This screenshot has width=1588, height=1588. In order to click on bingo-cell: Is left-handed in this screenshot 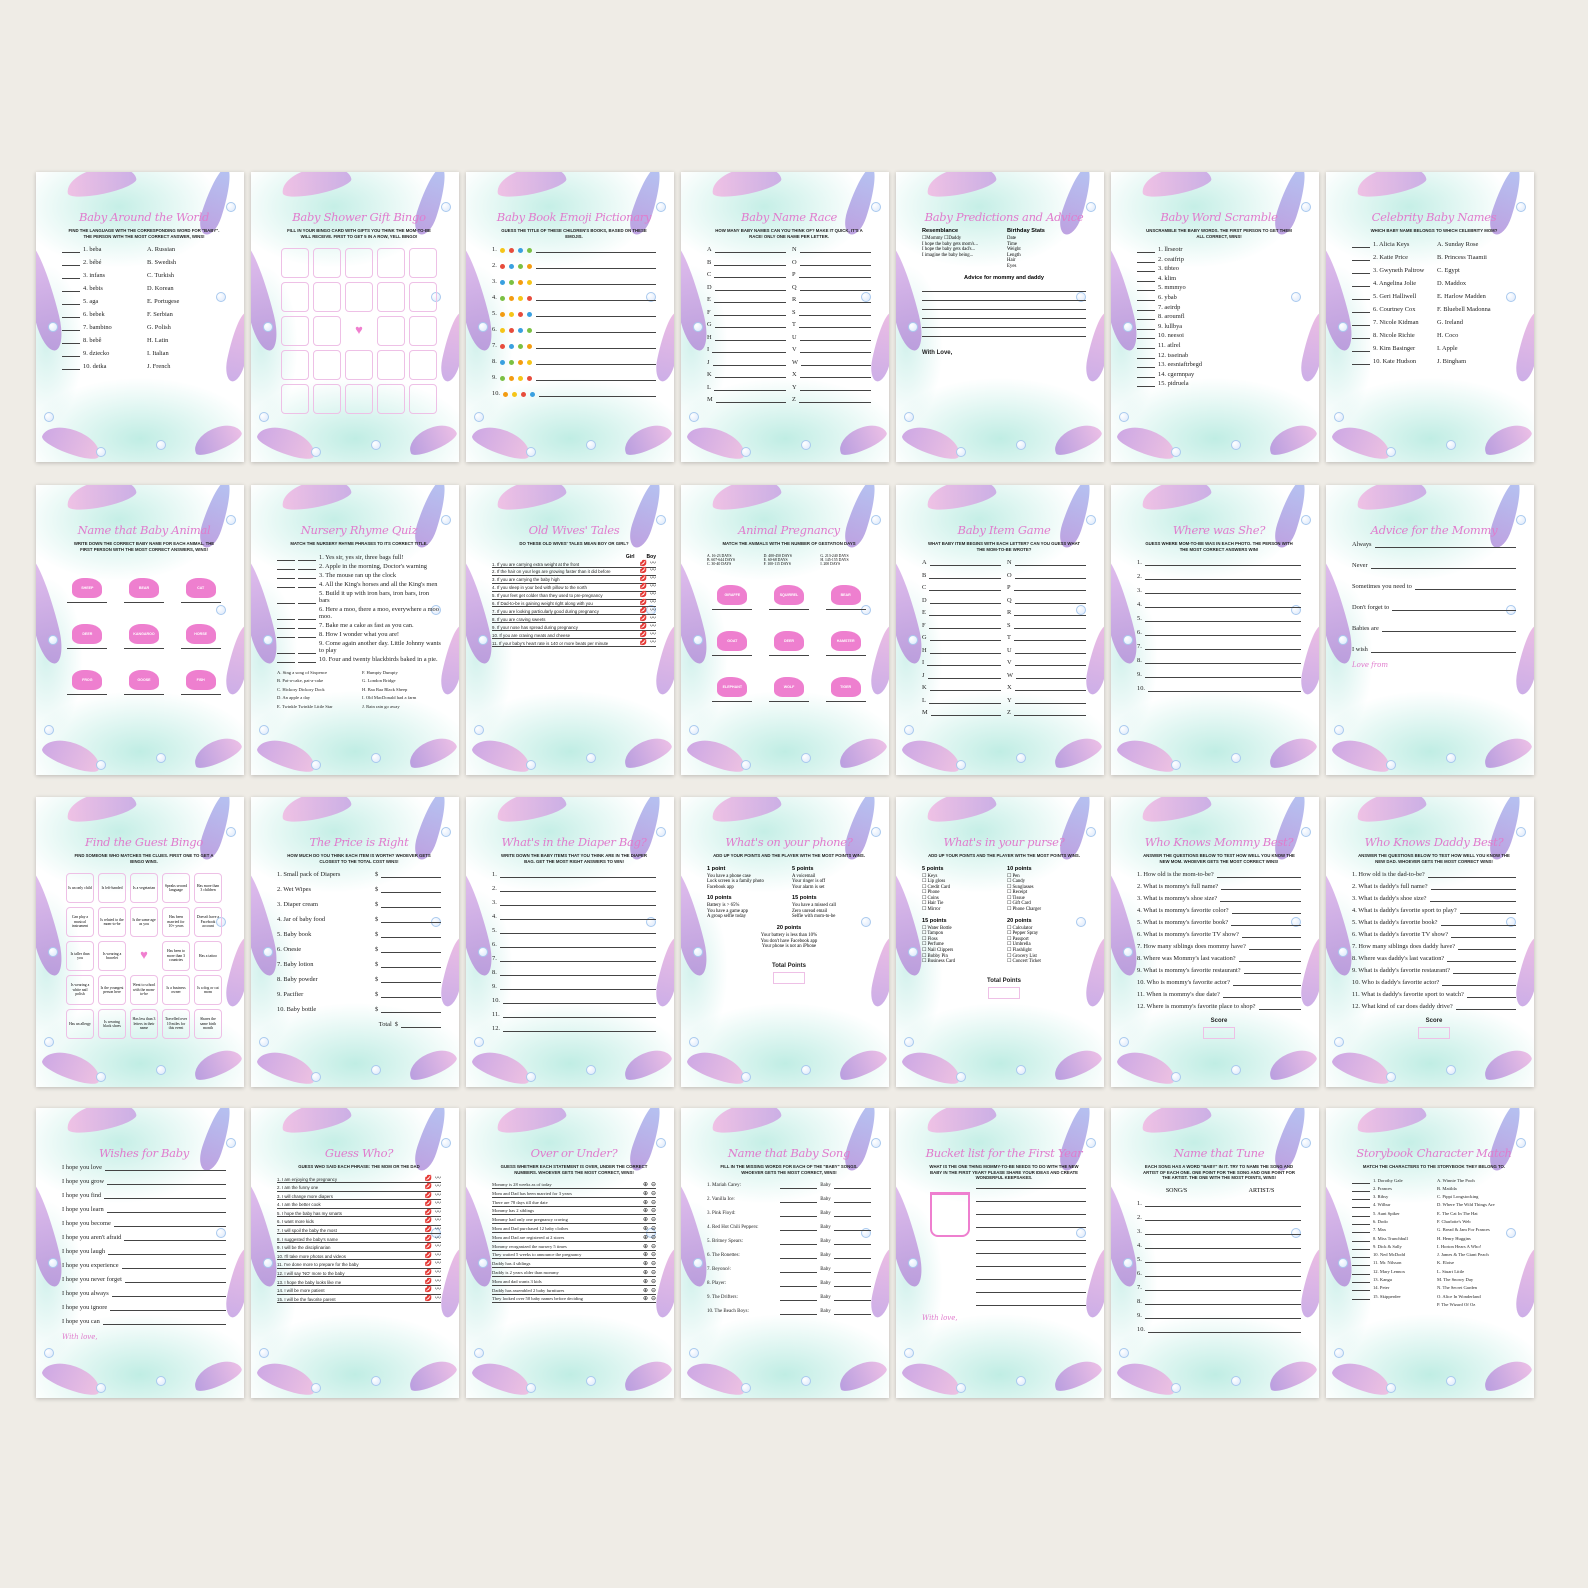, I will do `click(112, 888)`.